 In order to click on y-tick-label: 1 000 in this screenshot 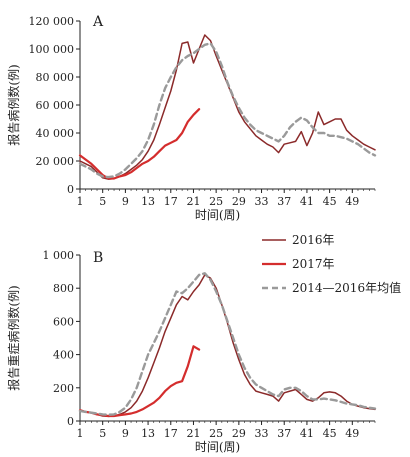, I will do `click(59, 255)`.